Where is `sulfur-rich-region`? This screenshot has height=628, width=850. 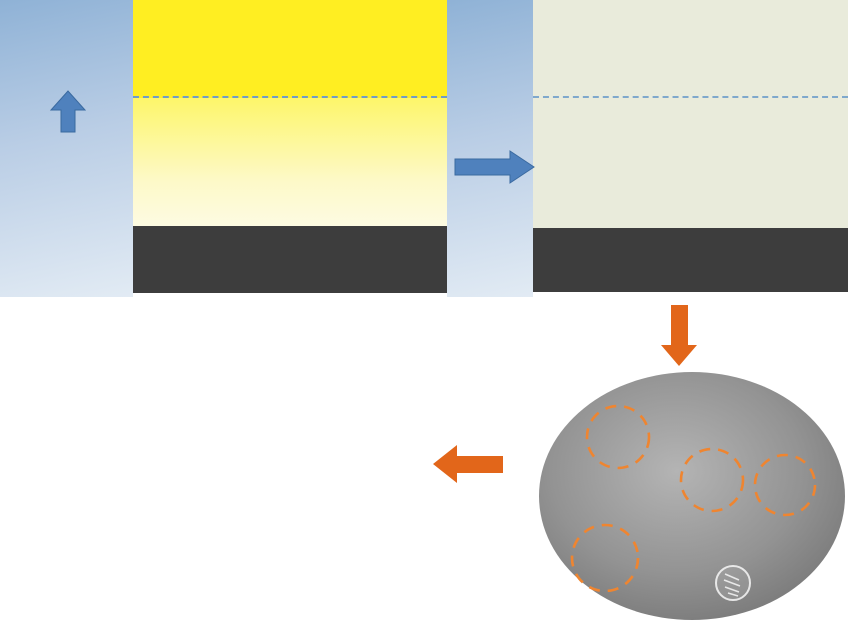
sulfur-rich-region is located at coordinates (290, 49).